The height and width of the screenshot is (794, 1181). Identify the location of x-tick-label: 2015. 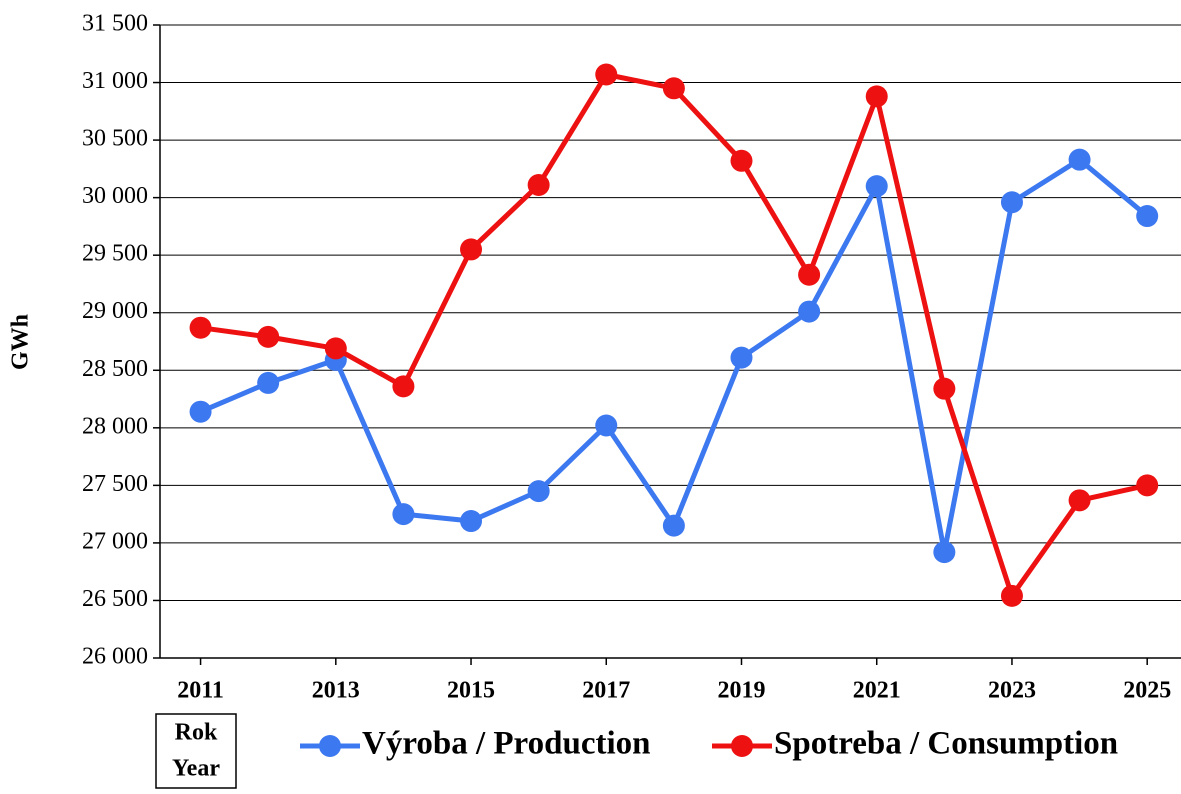
(471, 691).